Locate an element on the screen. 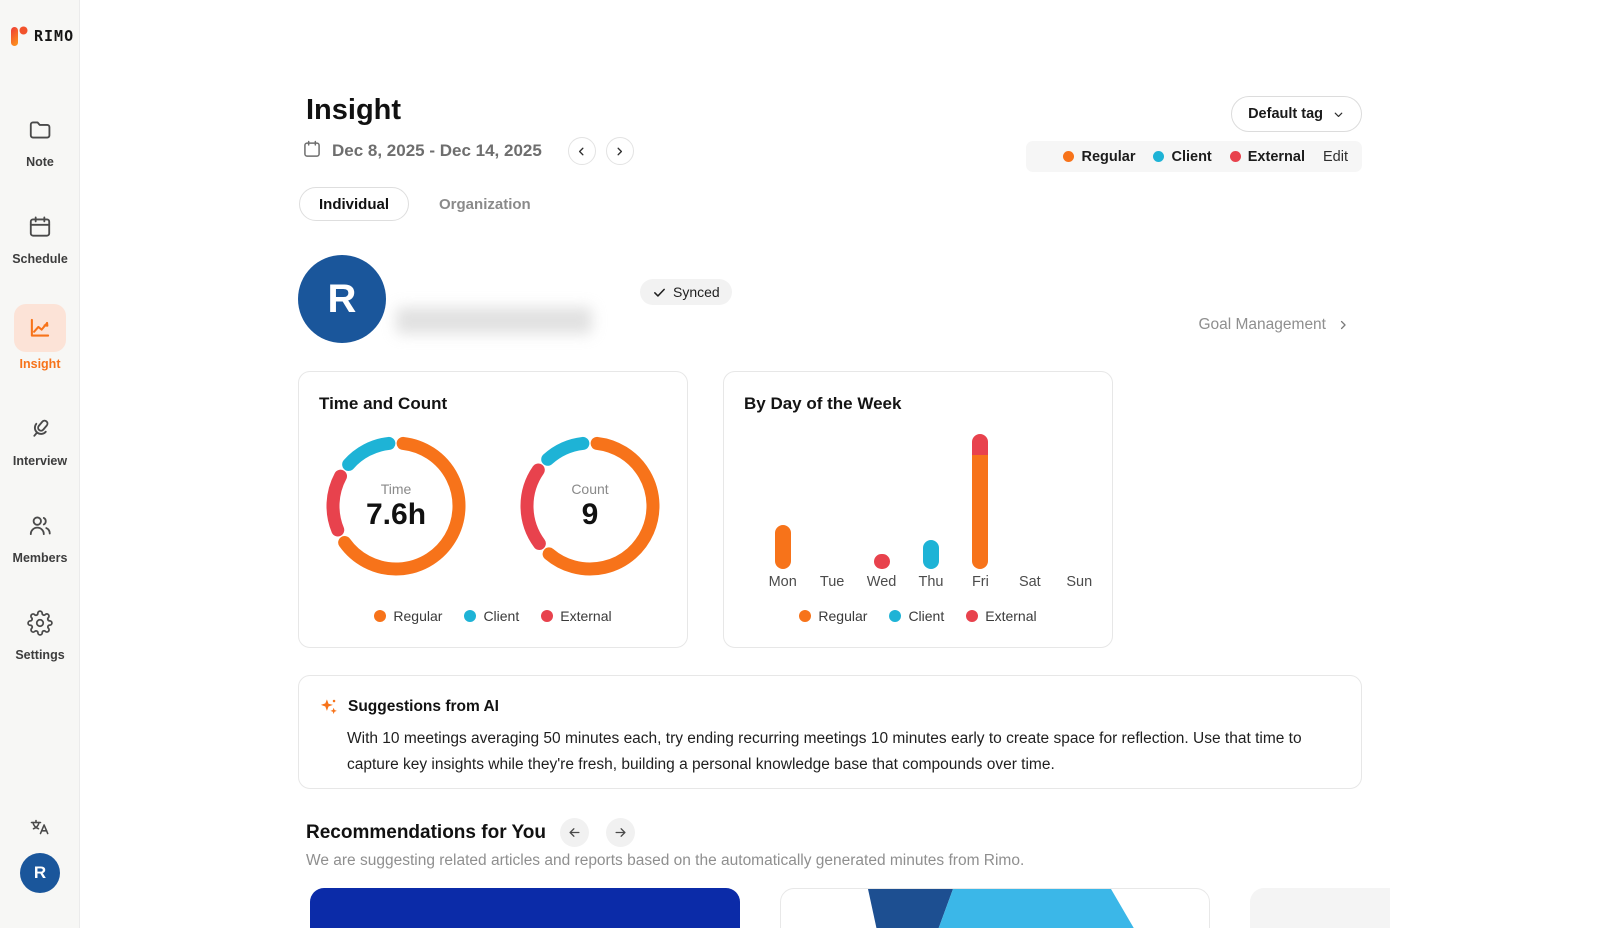 Image resolution: width=1600 pixels, height=928 pixels. donut-center-label: Time is located at coordinates (396, 488).